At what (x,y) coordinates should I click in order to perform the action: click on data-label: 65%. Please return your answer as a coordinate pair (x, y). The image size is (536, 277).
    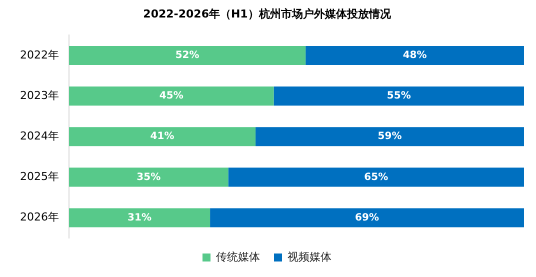
    Looking at the image, I should click on (376, 177).